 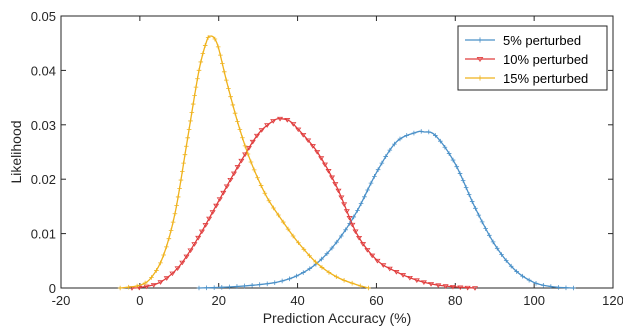 What do you see at coordinates (43, 234) in the screenshot?
I see `y-tick-label: 0.01` at bounding box center [43, 234].